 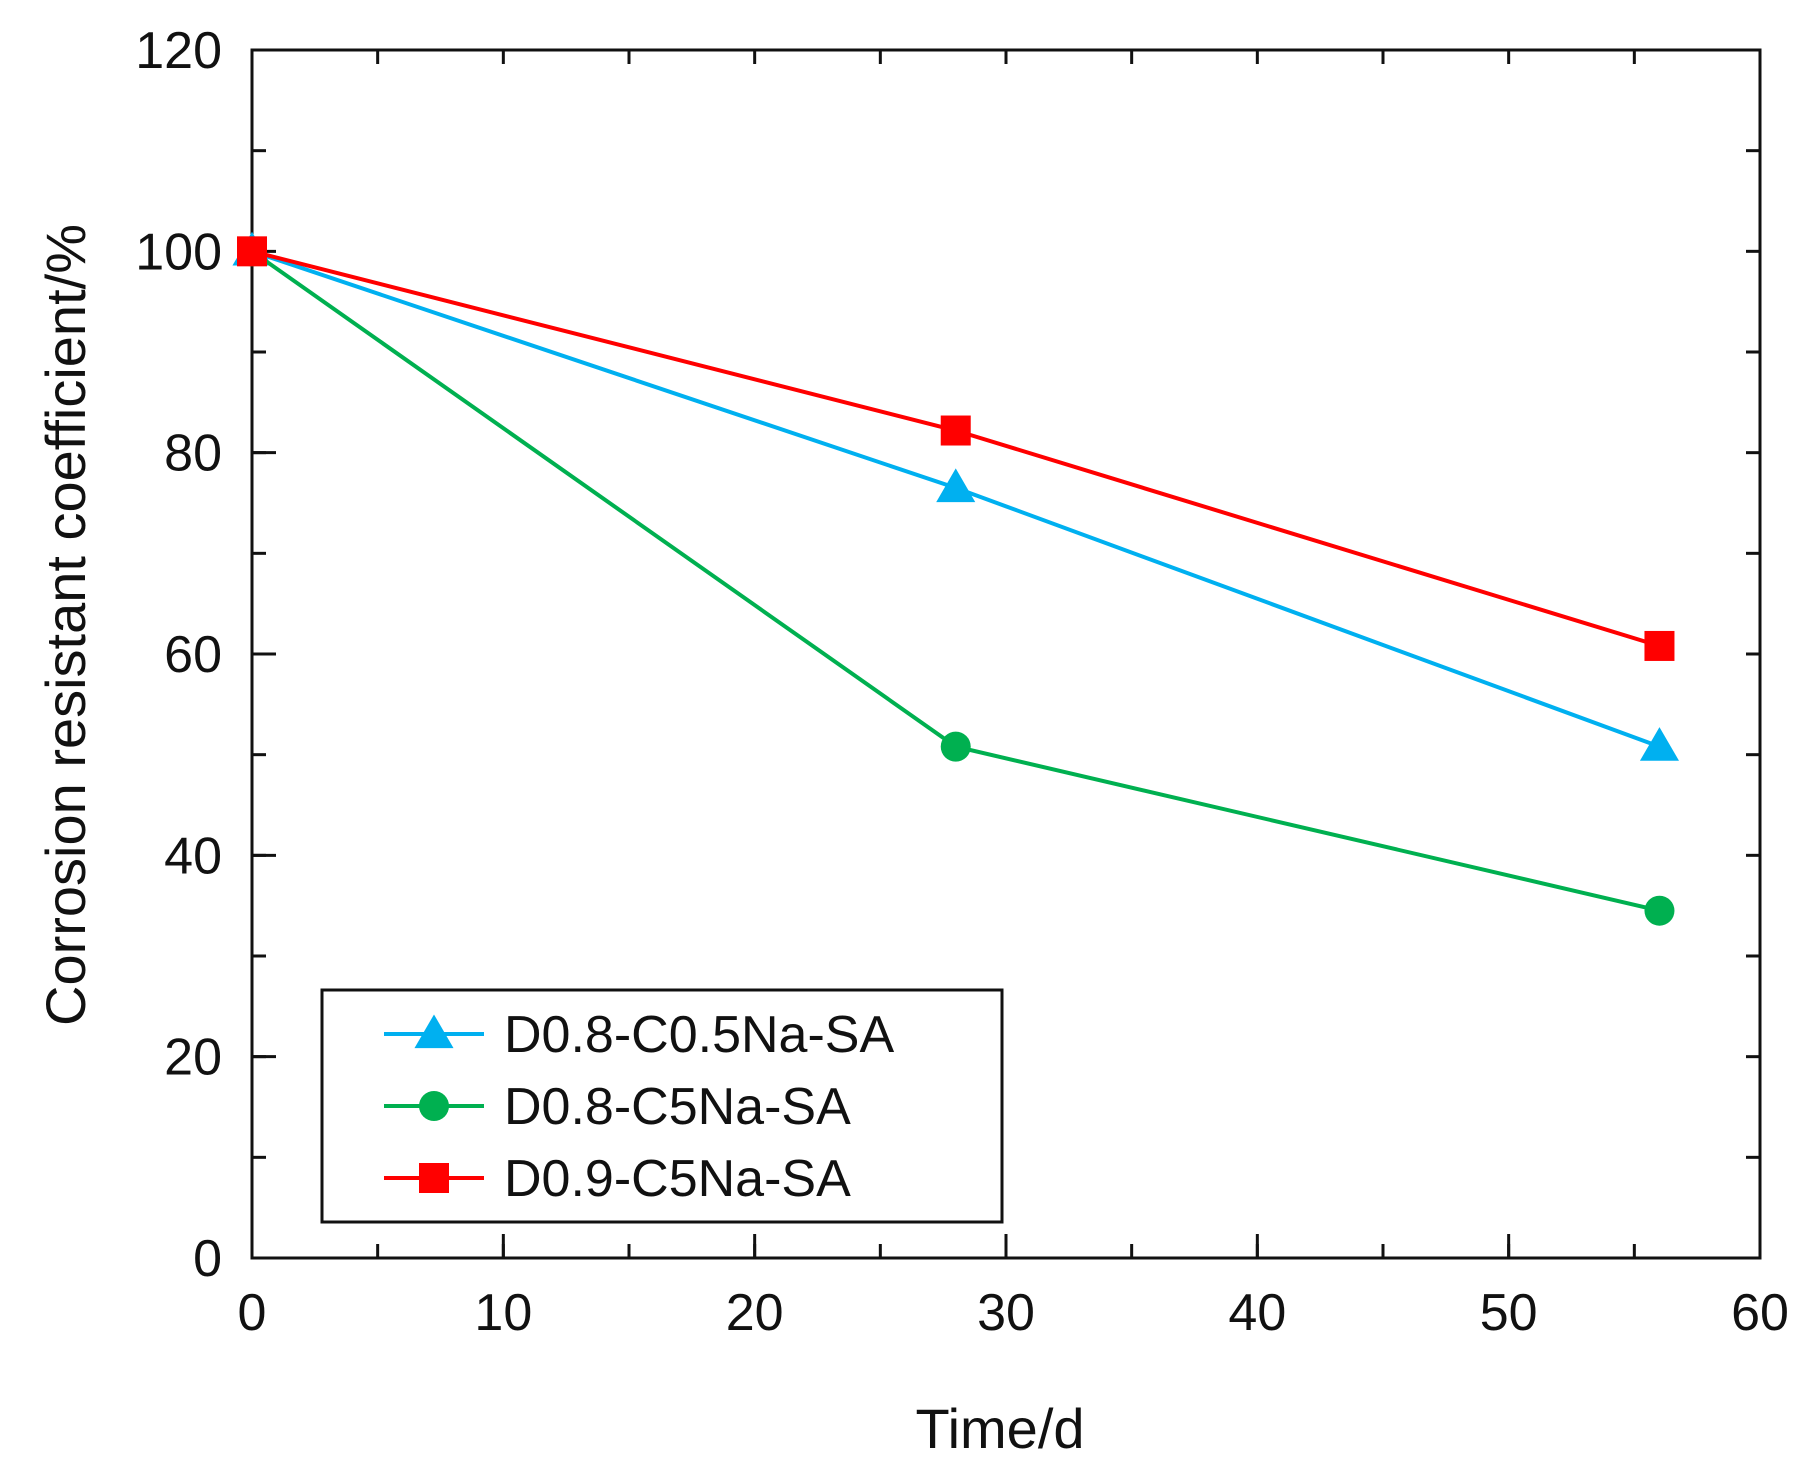 What do you see at coordinates (193, 1058) in the screenshot?
I see `y-tick-label: 20` at bounding box center [193, 1058].